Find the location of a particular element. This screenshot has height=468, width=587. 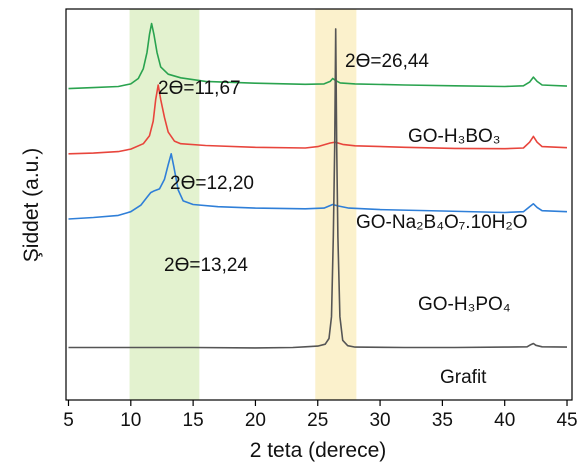

series-label-grafit: Grafit is located at coordinates (463, 377).